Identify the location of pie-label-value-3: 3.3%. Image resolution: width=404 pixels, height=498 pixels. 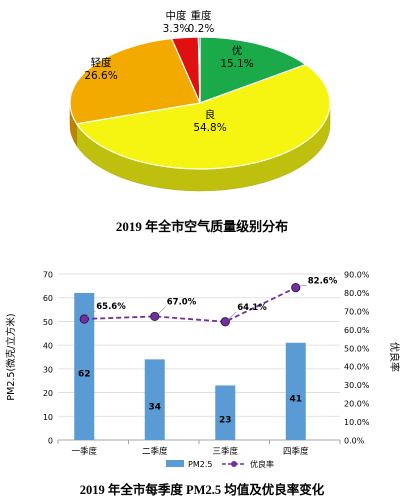
(176, 29).